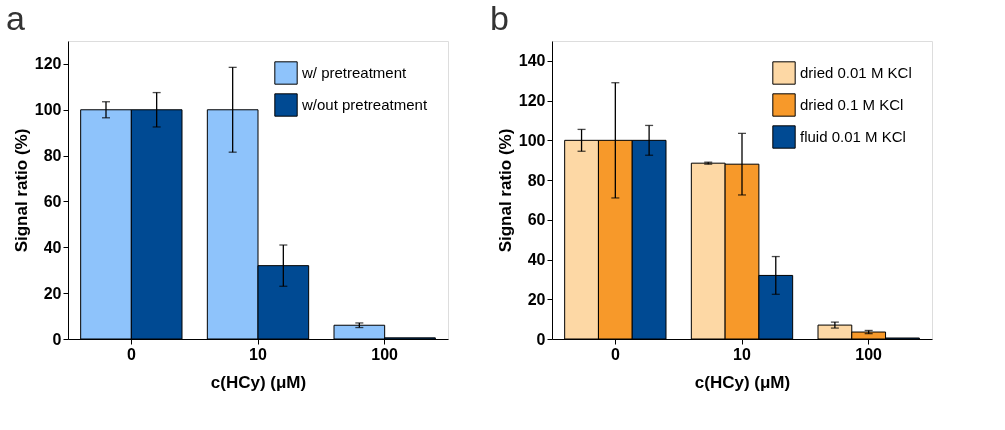 The width and height of the screenshot is (1005, 430). What do you see at coordinates (354, 72) in the screenshot?
I see `legend-label: w/ pretreatment` at bounding box center [354, 72].